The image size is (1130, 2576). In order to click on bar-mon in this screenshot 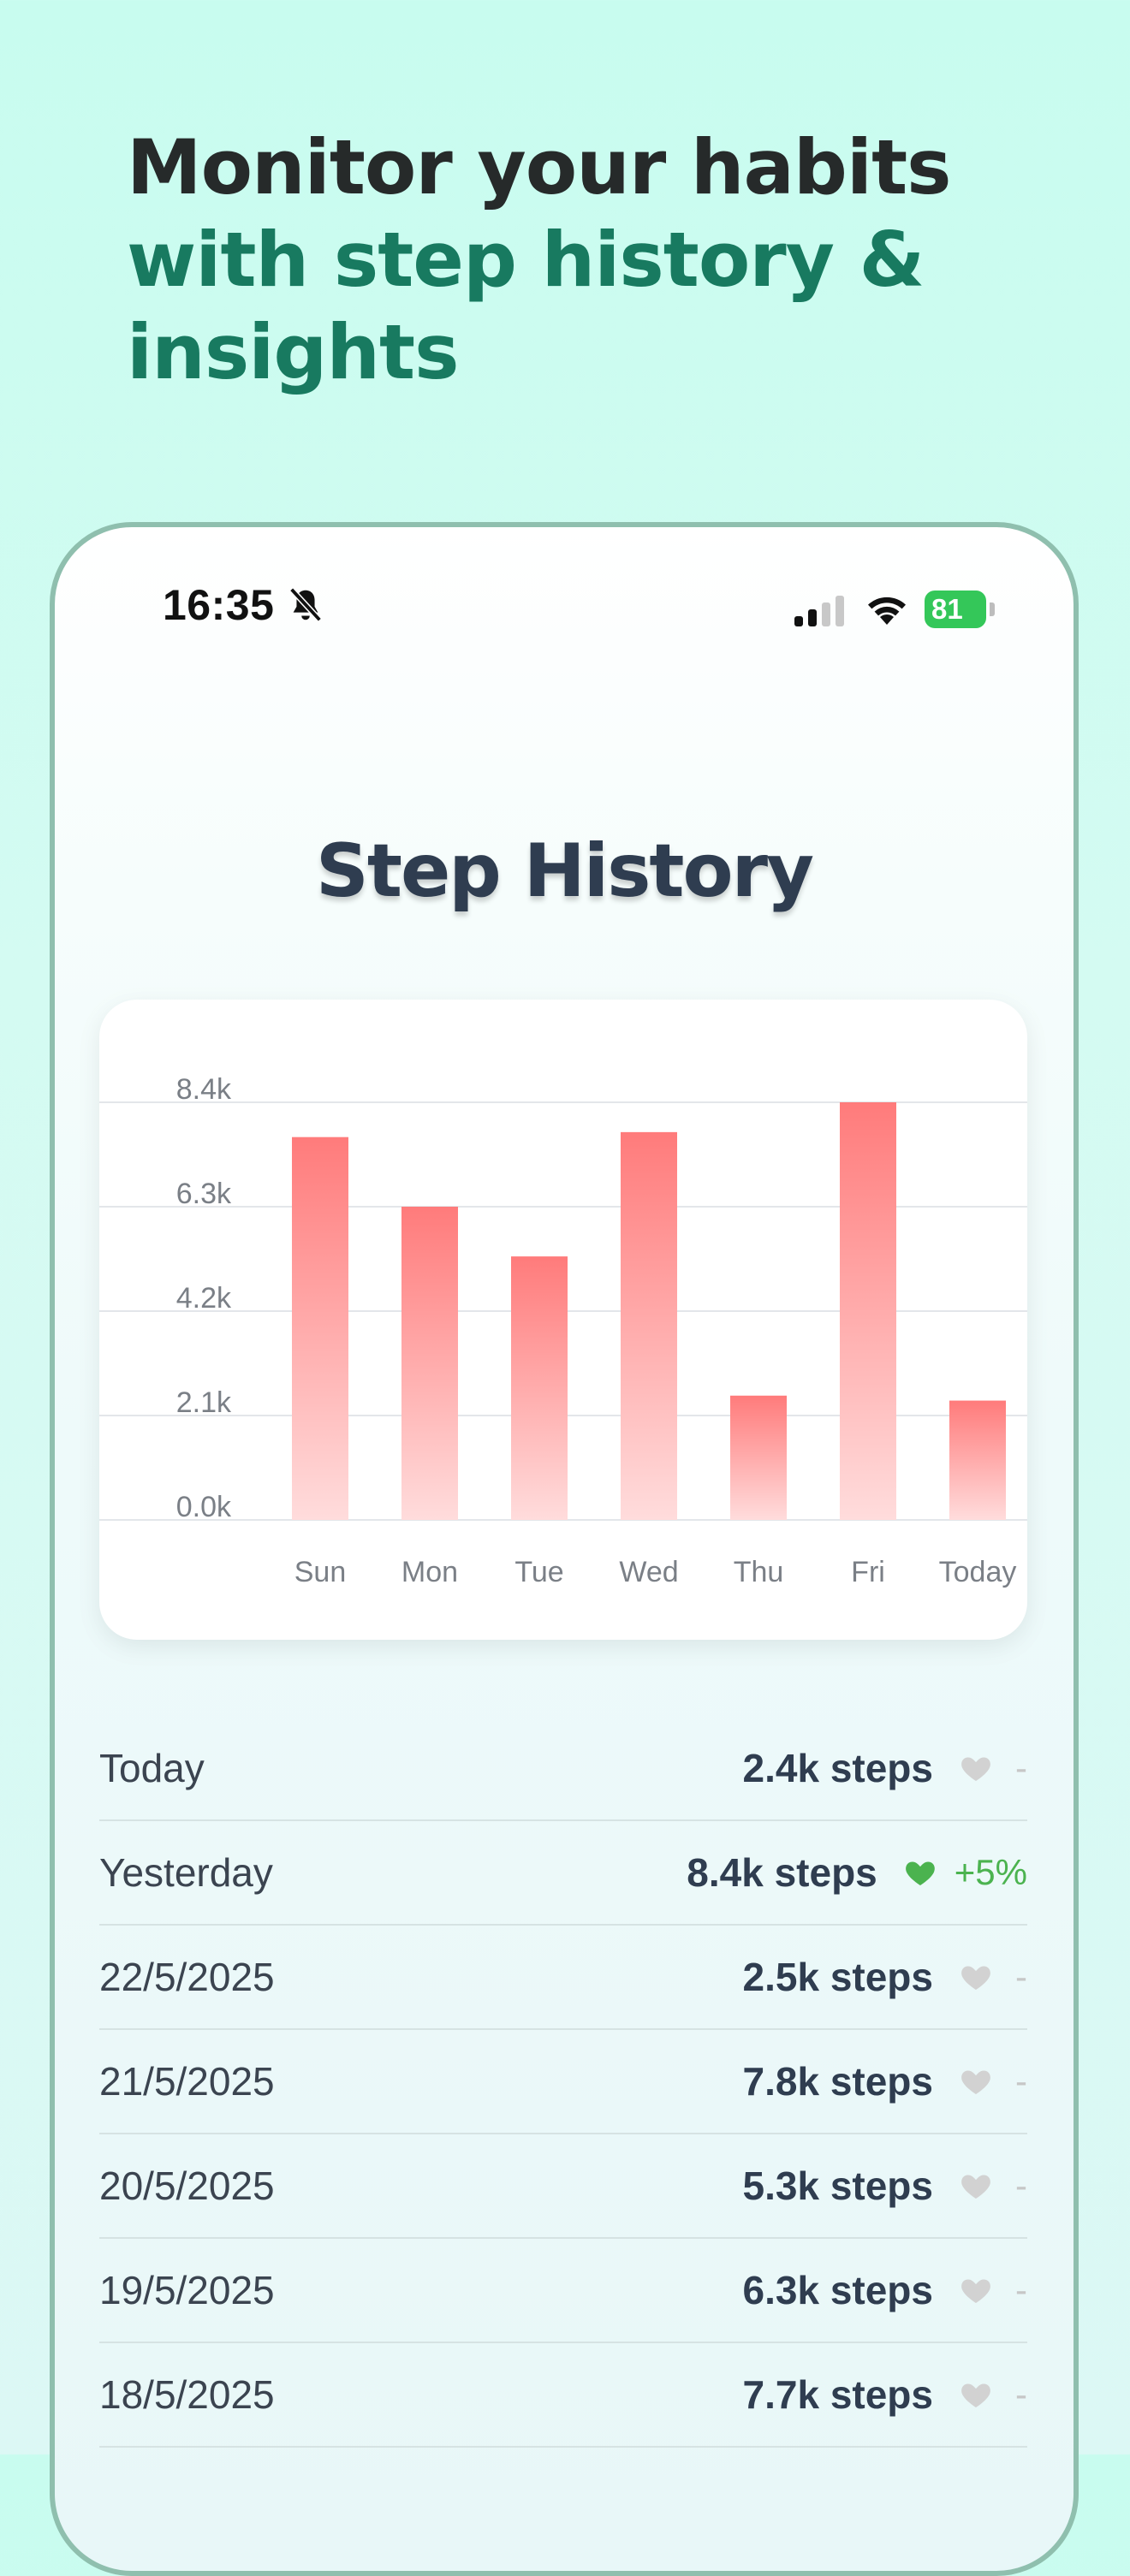, I will do `click(429, 1363)`.